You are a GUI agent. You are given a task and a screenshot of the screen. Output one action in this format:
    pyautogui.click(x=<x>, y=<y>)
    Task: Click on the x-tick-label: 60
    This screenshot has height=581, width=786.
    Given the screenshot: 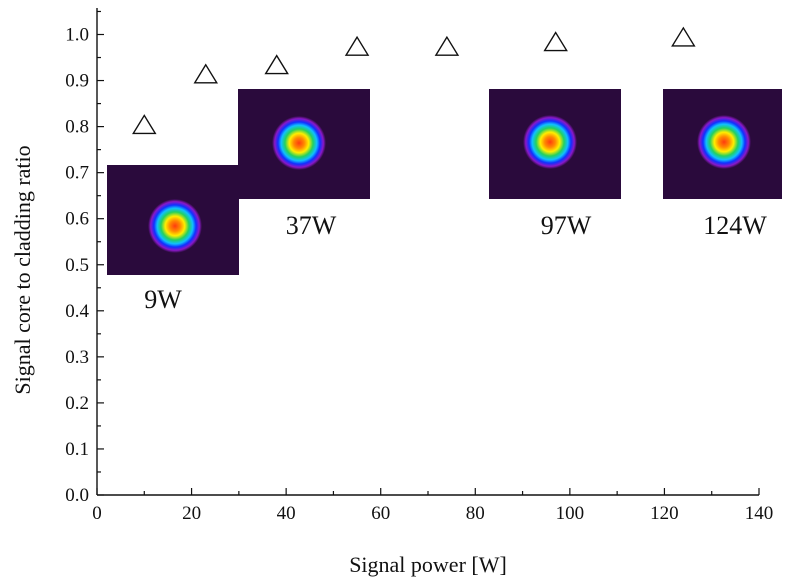 What is the action you would take?
    pyautogui.click(x=380, y=513)
    